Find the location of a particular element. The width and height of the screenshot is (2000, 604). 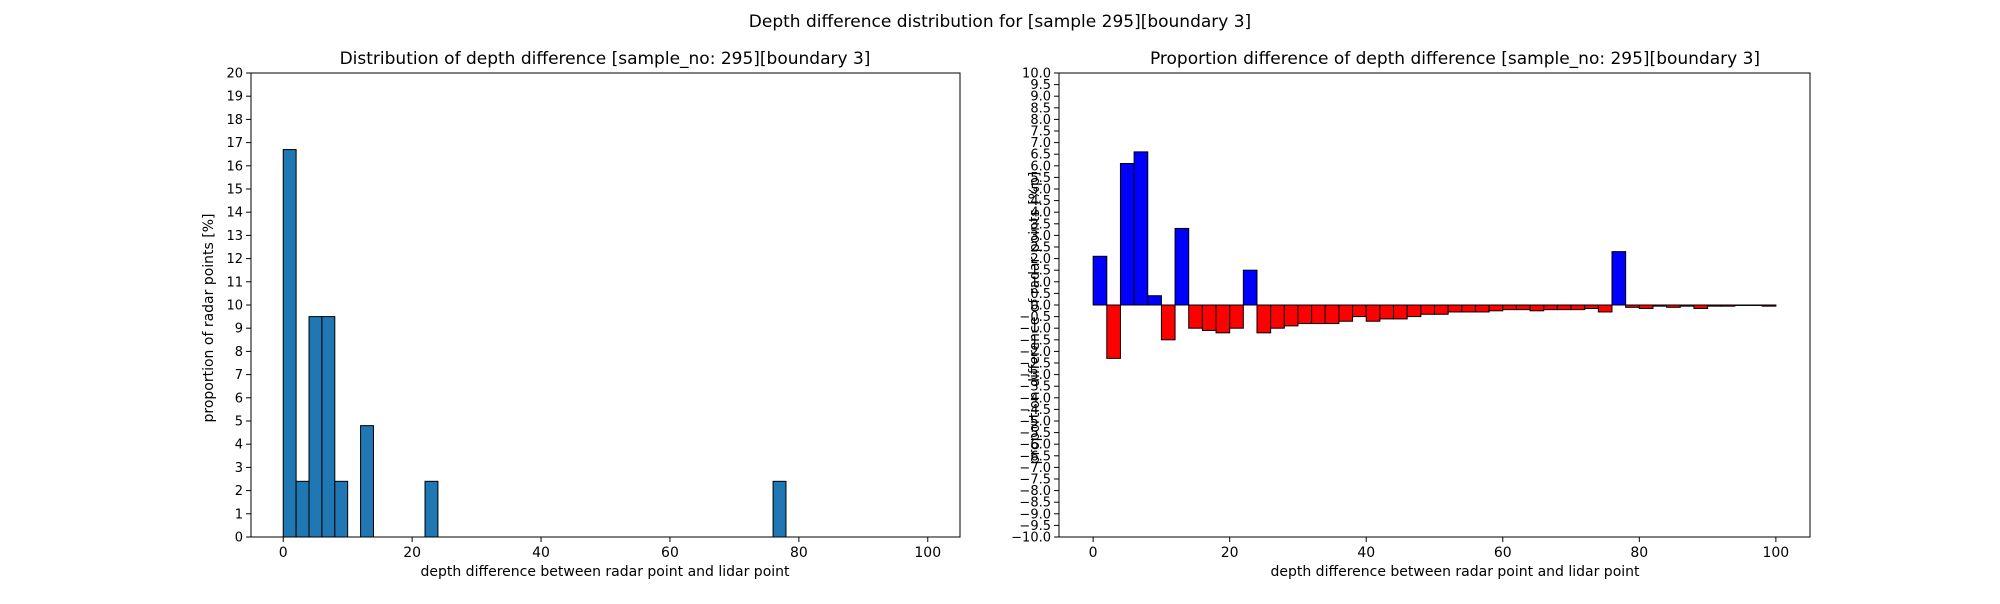

left-chart-x-tick-label: 20 is located at coordinates (412, 553).